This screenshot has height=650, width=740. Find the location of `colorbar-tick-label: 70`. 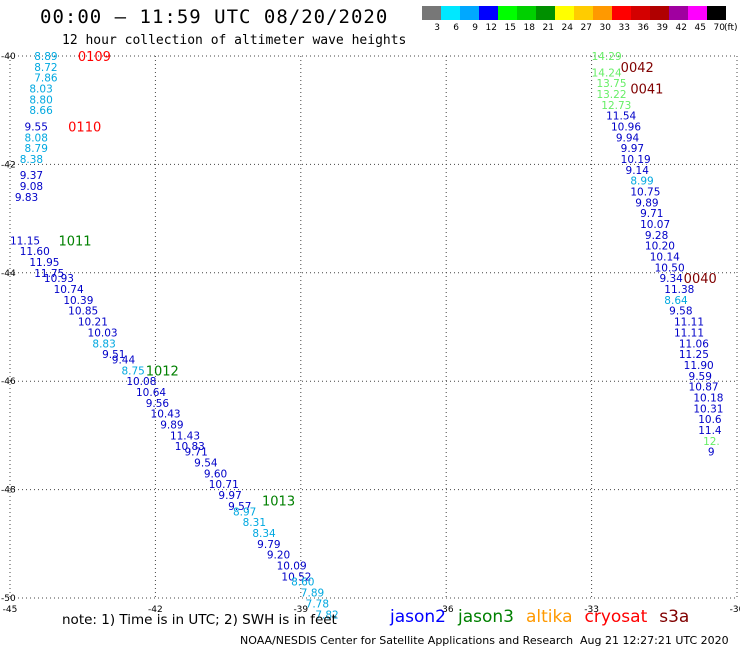

colorbar-tick-label: 70 is located at coordinates (720, 28).